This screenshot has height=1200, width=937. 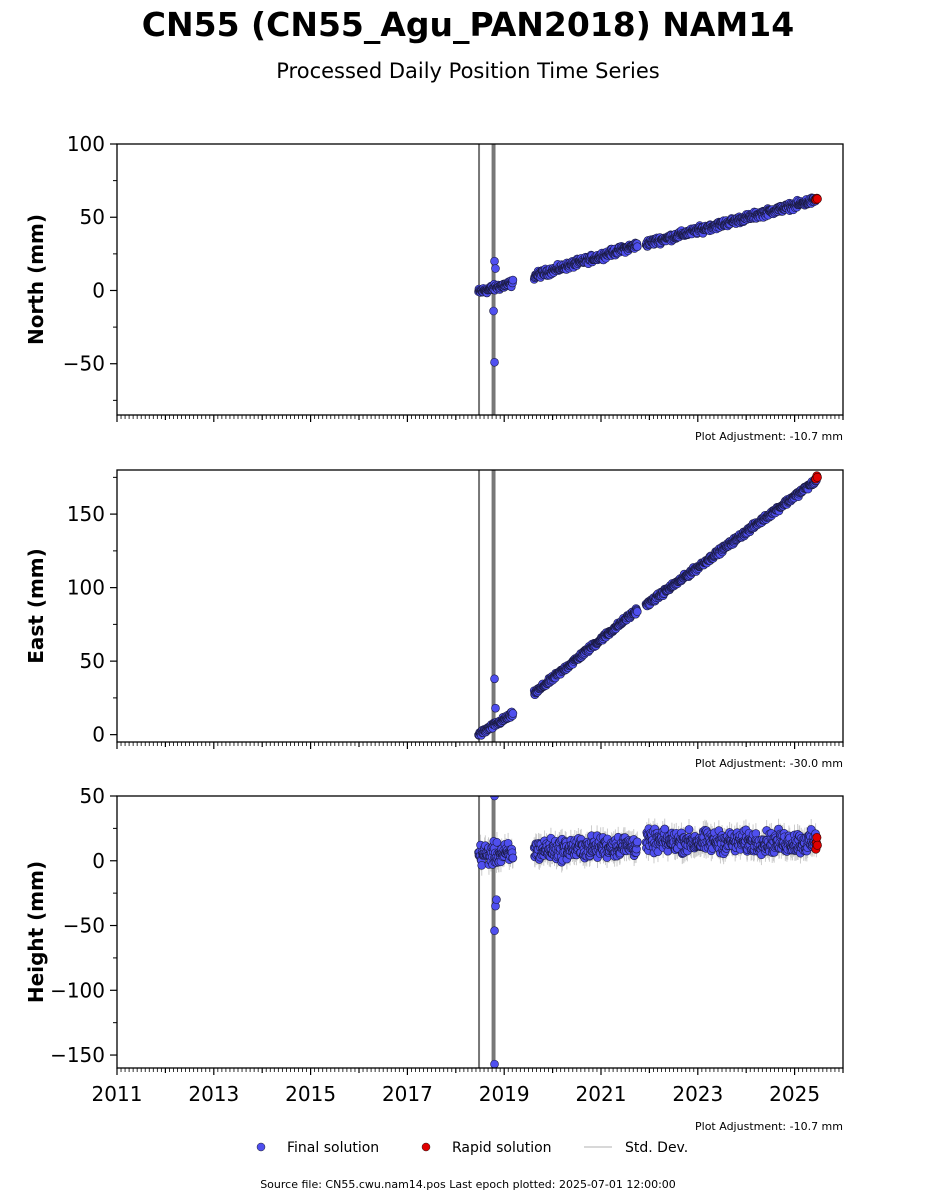 I want to click on y-tick-label: −50, so click(x=84, y=364).